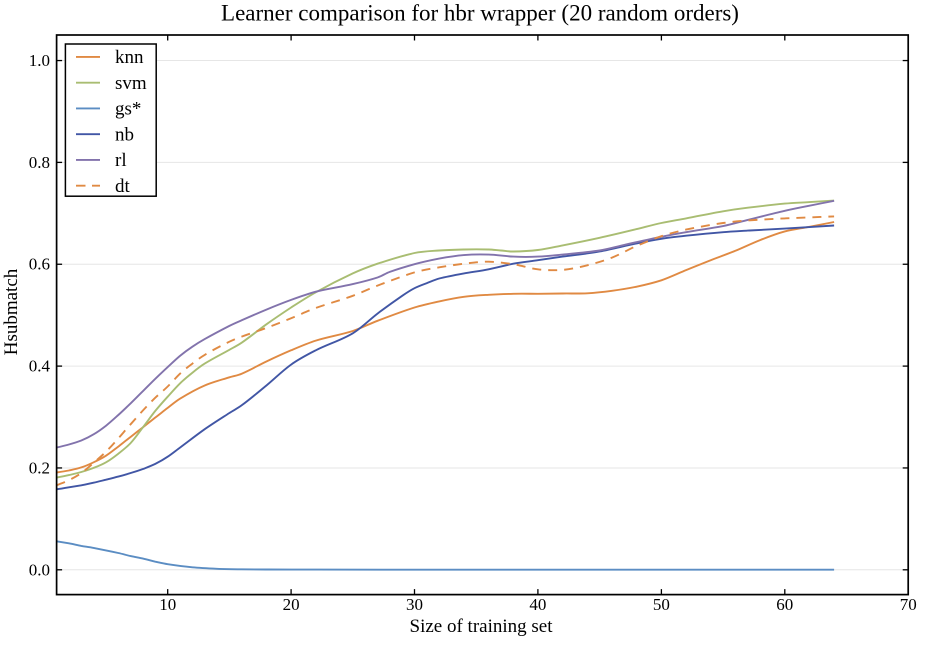 The width and height of the screenshot is (926, 649). I want to click on svg-text: 0.8, so click(39, 162).